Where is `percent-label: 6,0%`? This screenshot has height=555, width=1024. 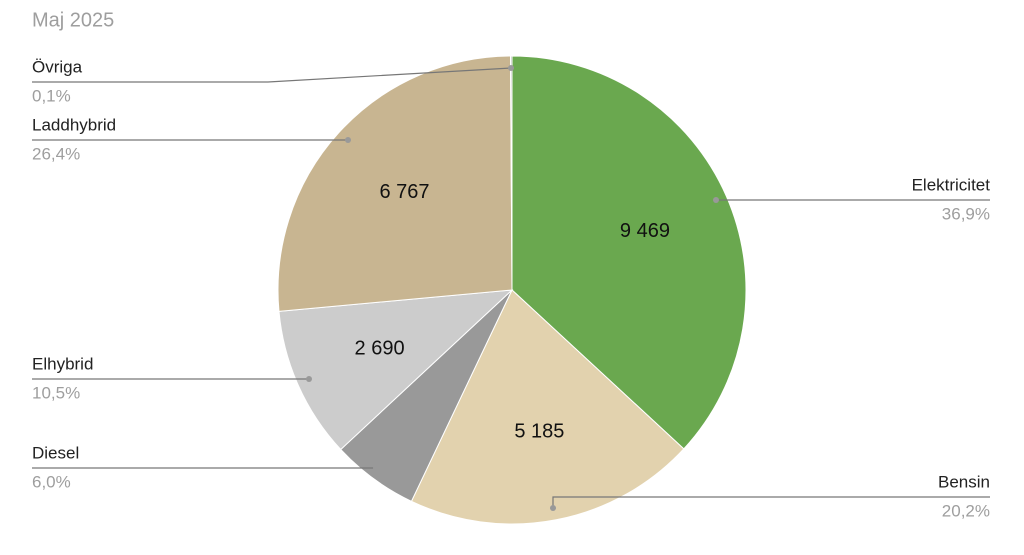
percent-label: 6,0% is located at coordinates (51, 481).